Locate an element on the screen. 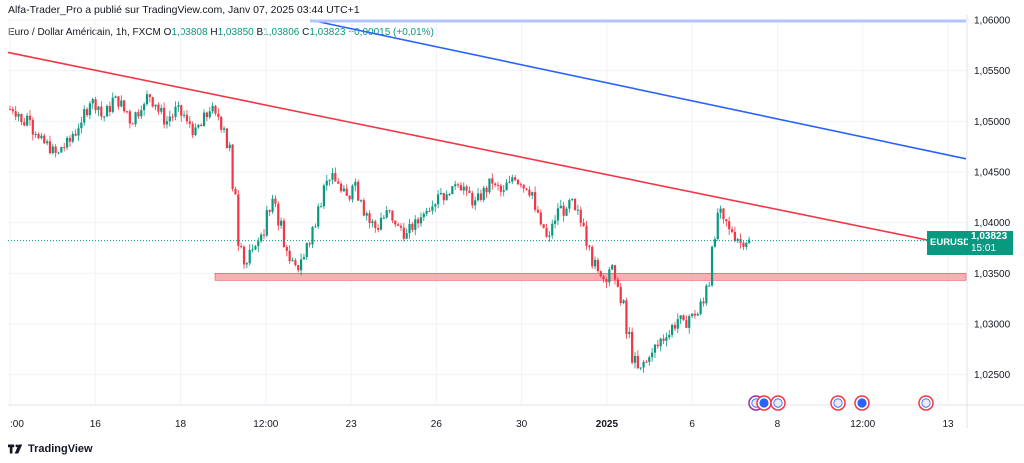 The width and height of the screenshot is (1024, 463). tradingview-logo-icon is located at coordinates (15, 449).